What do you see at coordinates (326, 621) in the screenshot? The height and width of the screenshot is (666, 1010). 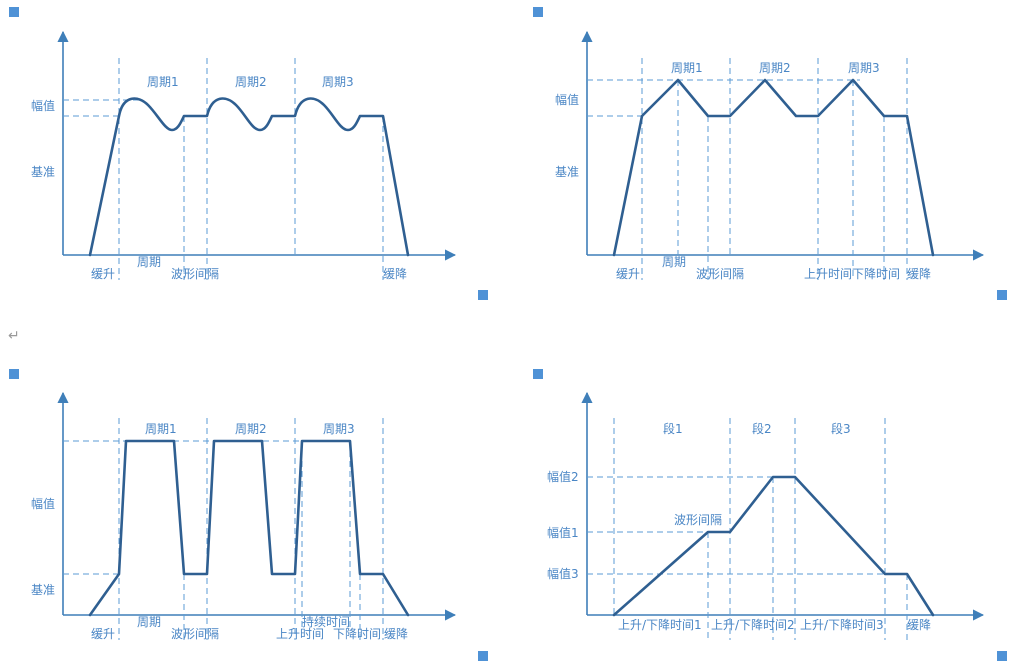 I see `label-hold-time: 持续时间` at bounding box center [326, 621].